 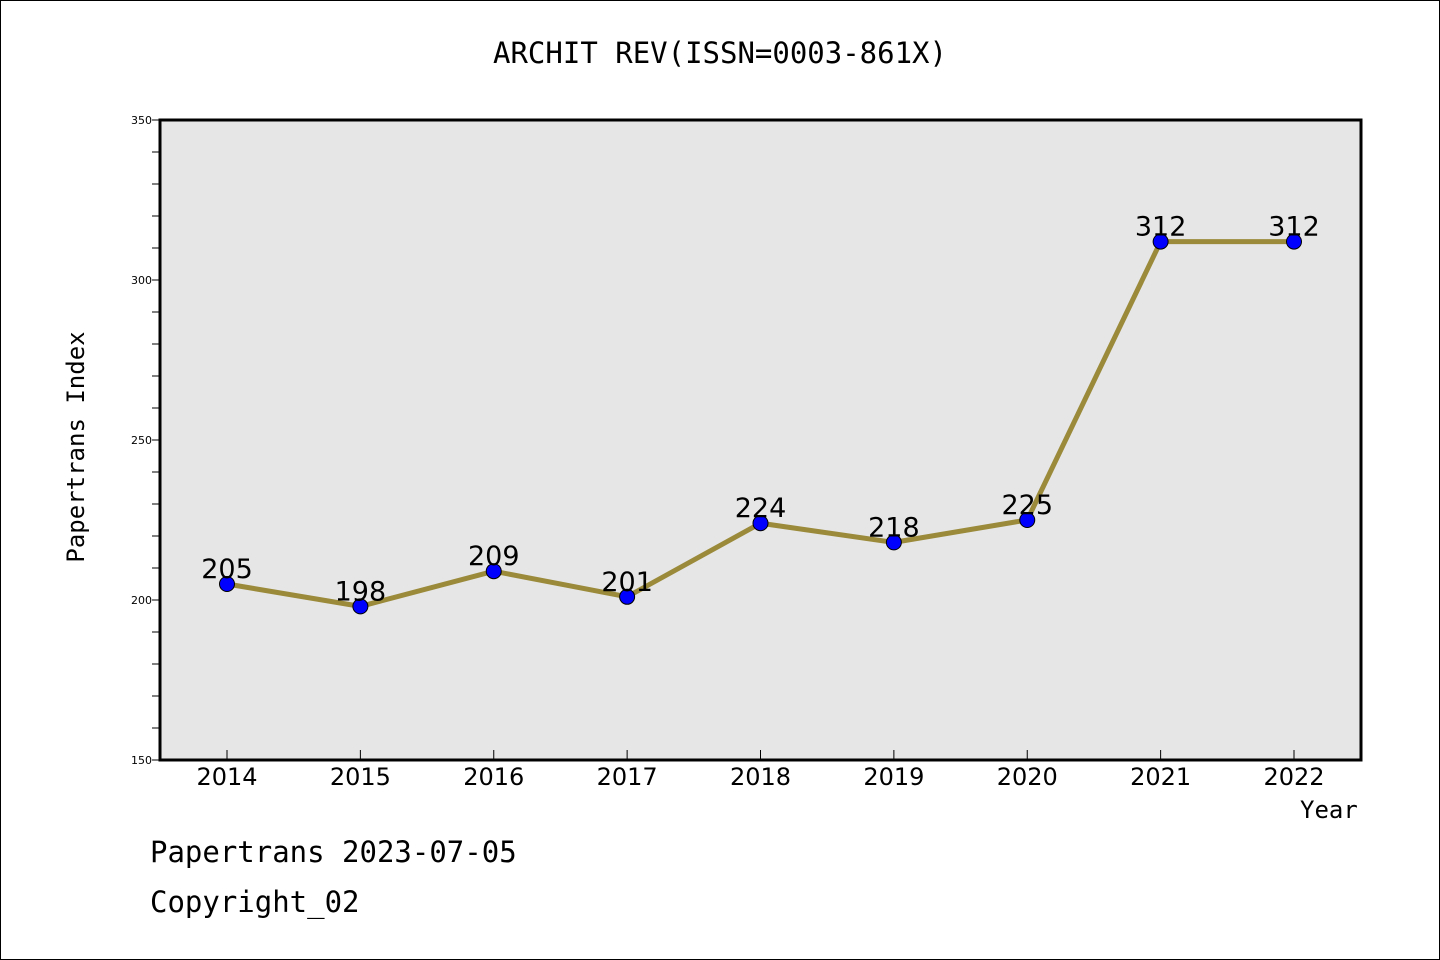 I want to click on x-tick-label: 2021, so click(x=1160, y=777).